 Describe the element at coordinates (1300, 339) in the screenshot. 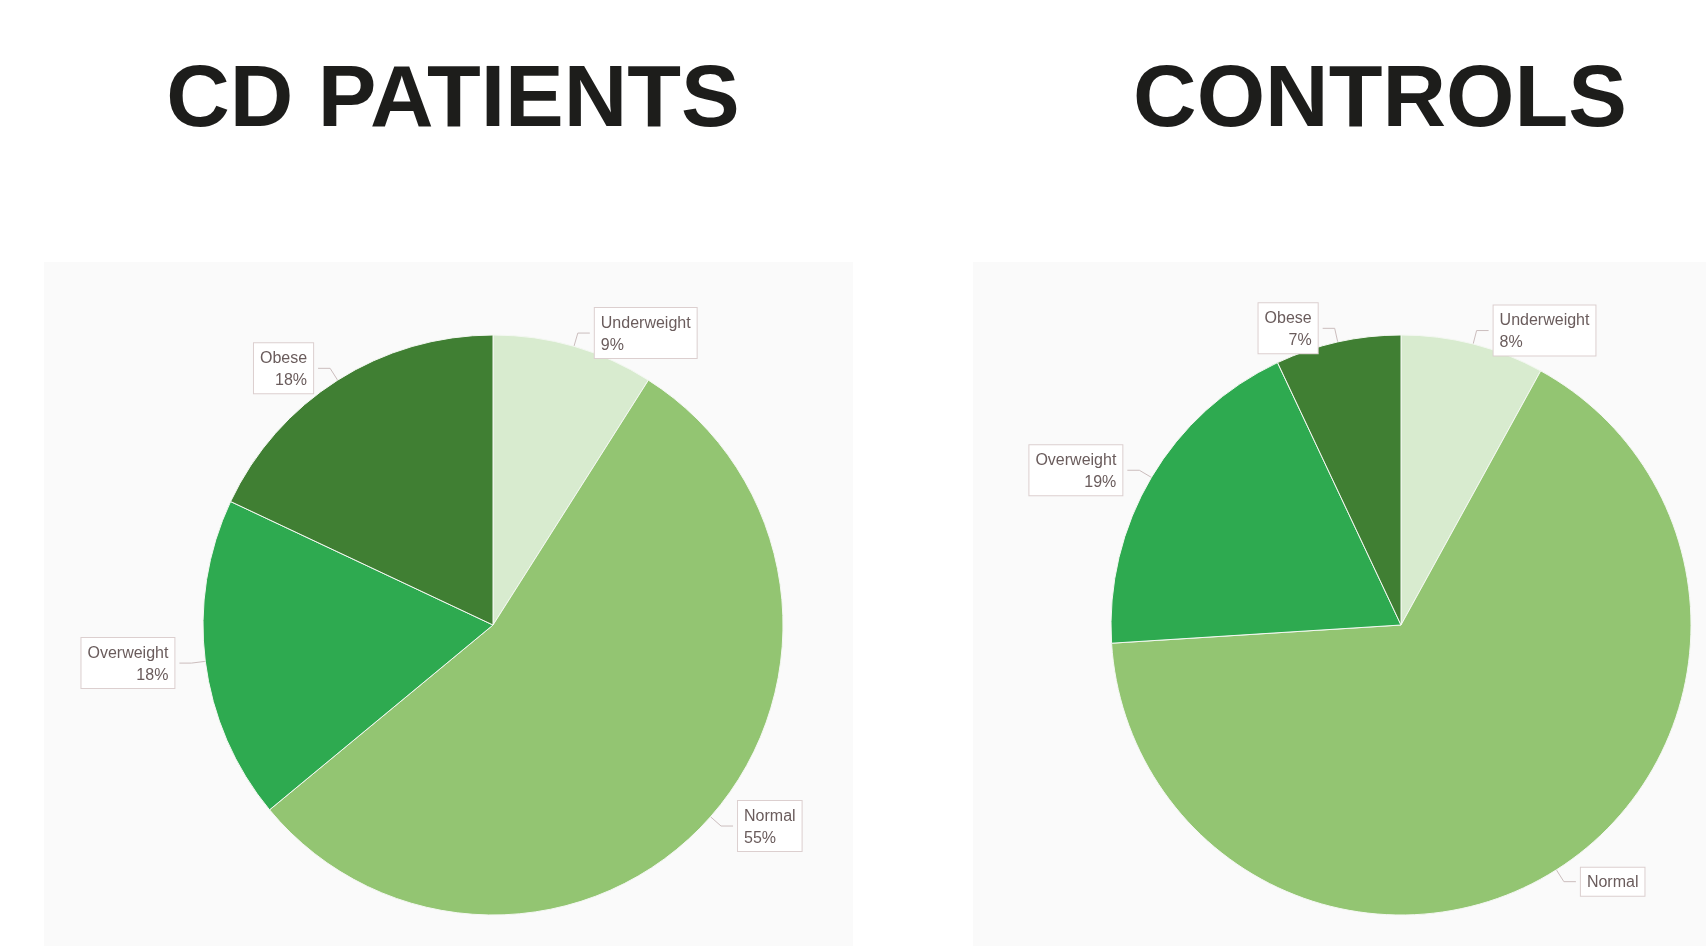

I see `data-label: 7%` at that location.